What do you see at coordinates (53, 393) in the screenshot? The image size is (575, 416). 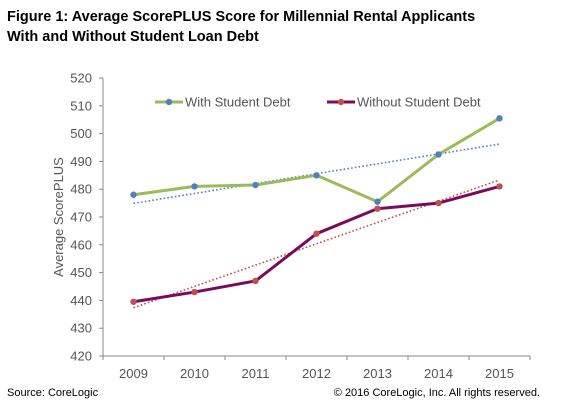 I see `source-note: Source: CoreLogic` at bounding box center [53, 393].